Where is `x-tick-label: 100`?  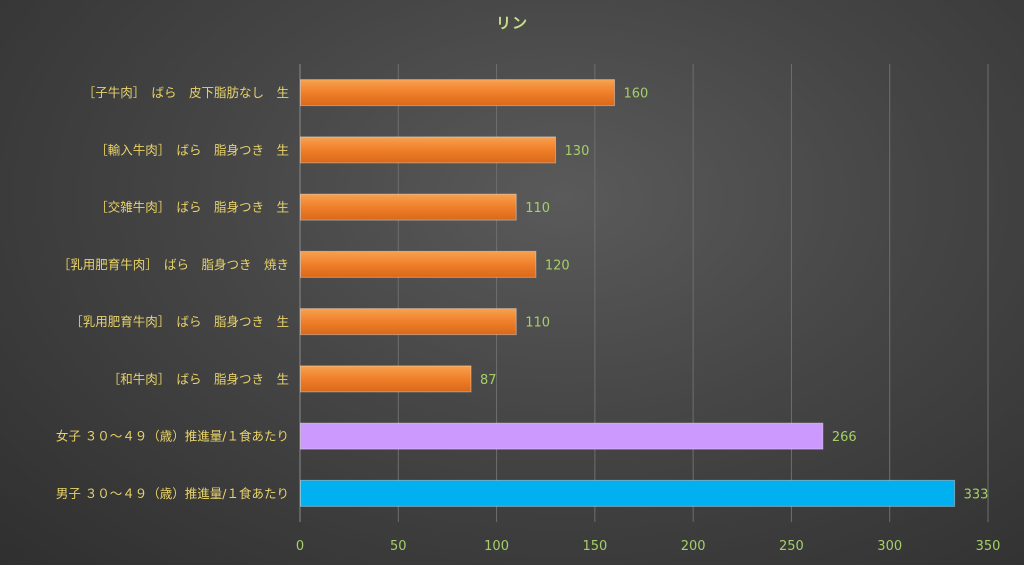
x-tick-label: 100 is located at coordinates (496, 546).